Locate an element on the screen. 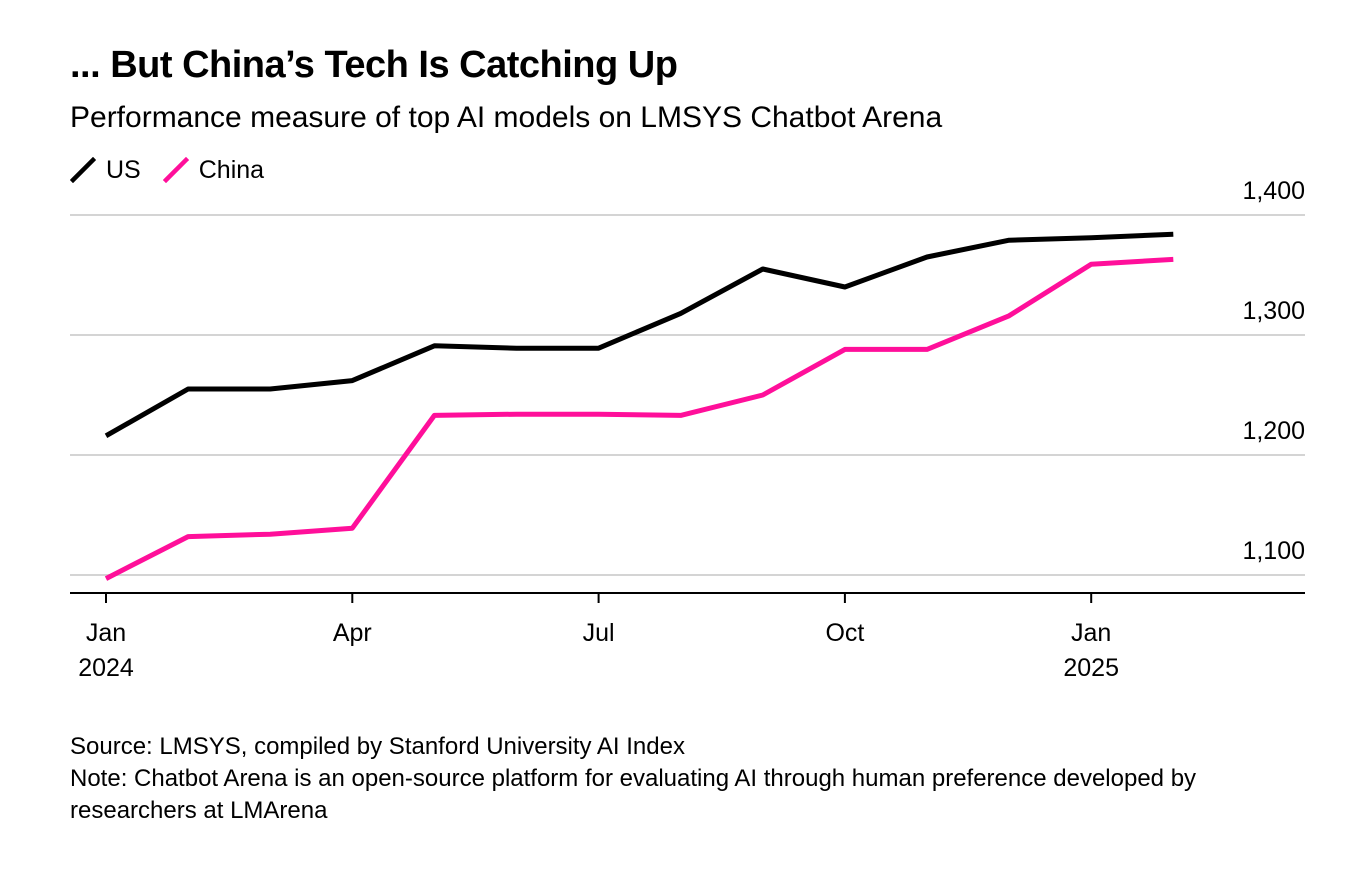 Image resolution: width=1348 pixels, height=872 pixels. x-tick-year-0: 2024 is located at coordinates (106, 668).